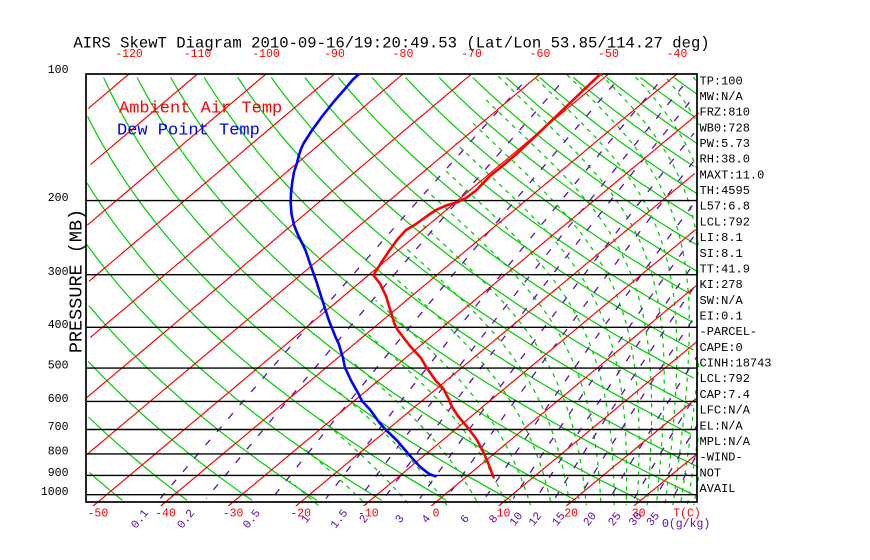  What do you see at coordinates (471, 54) in the screenshot?
I see `svg-text: -70` at bounding box center [471, 54].